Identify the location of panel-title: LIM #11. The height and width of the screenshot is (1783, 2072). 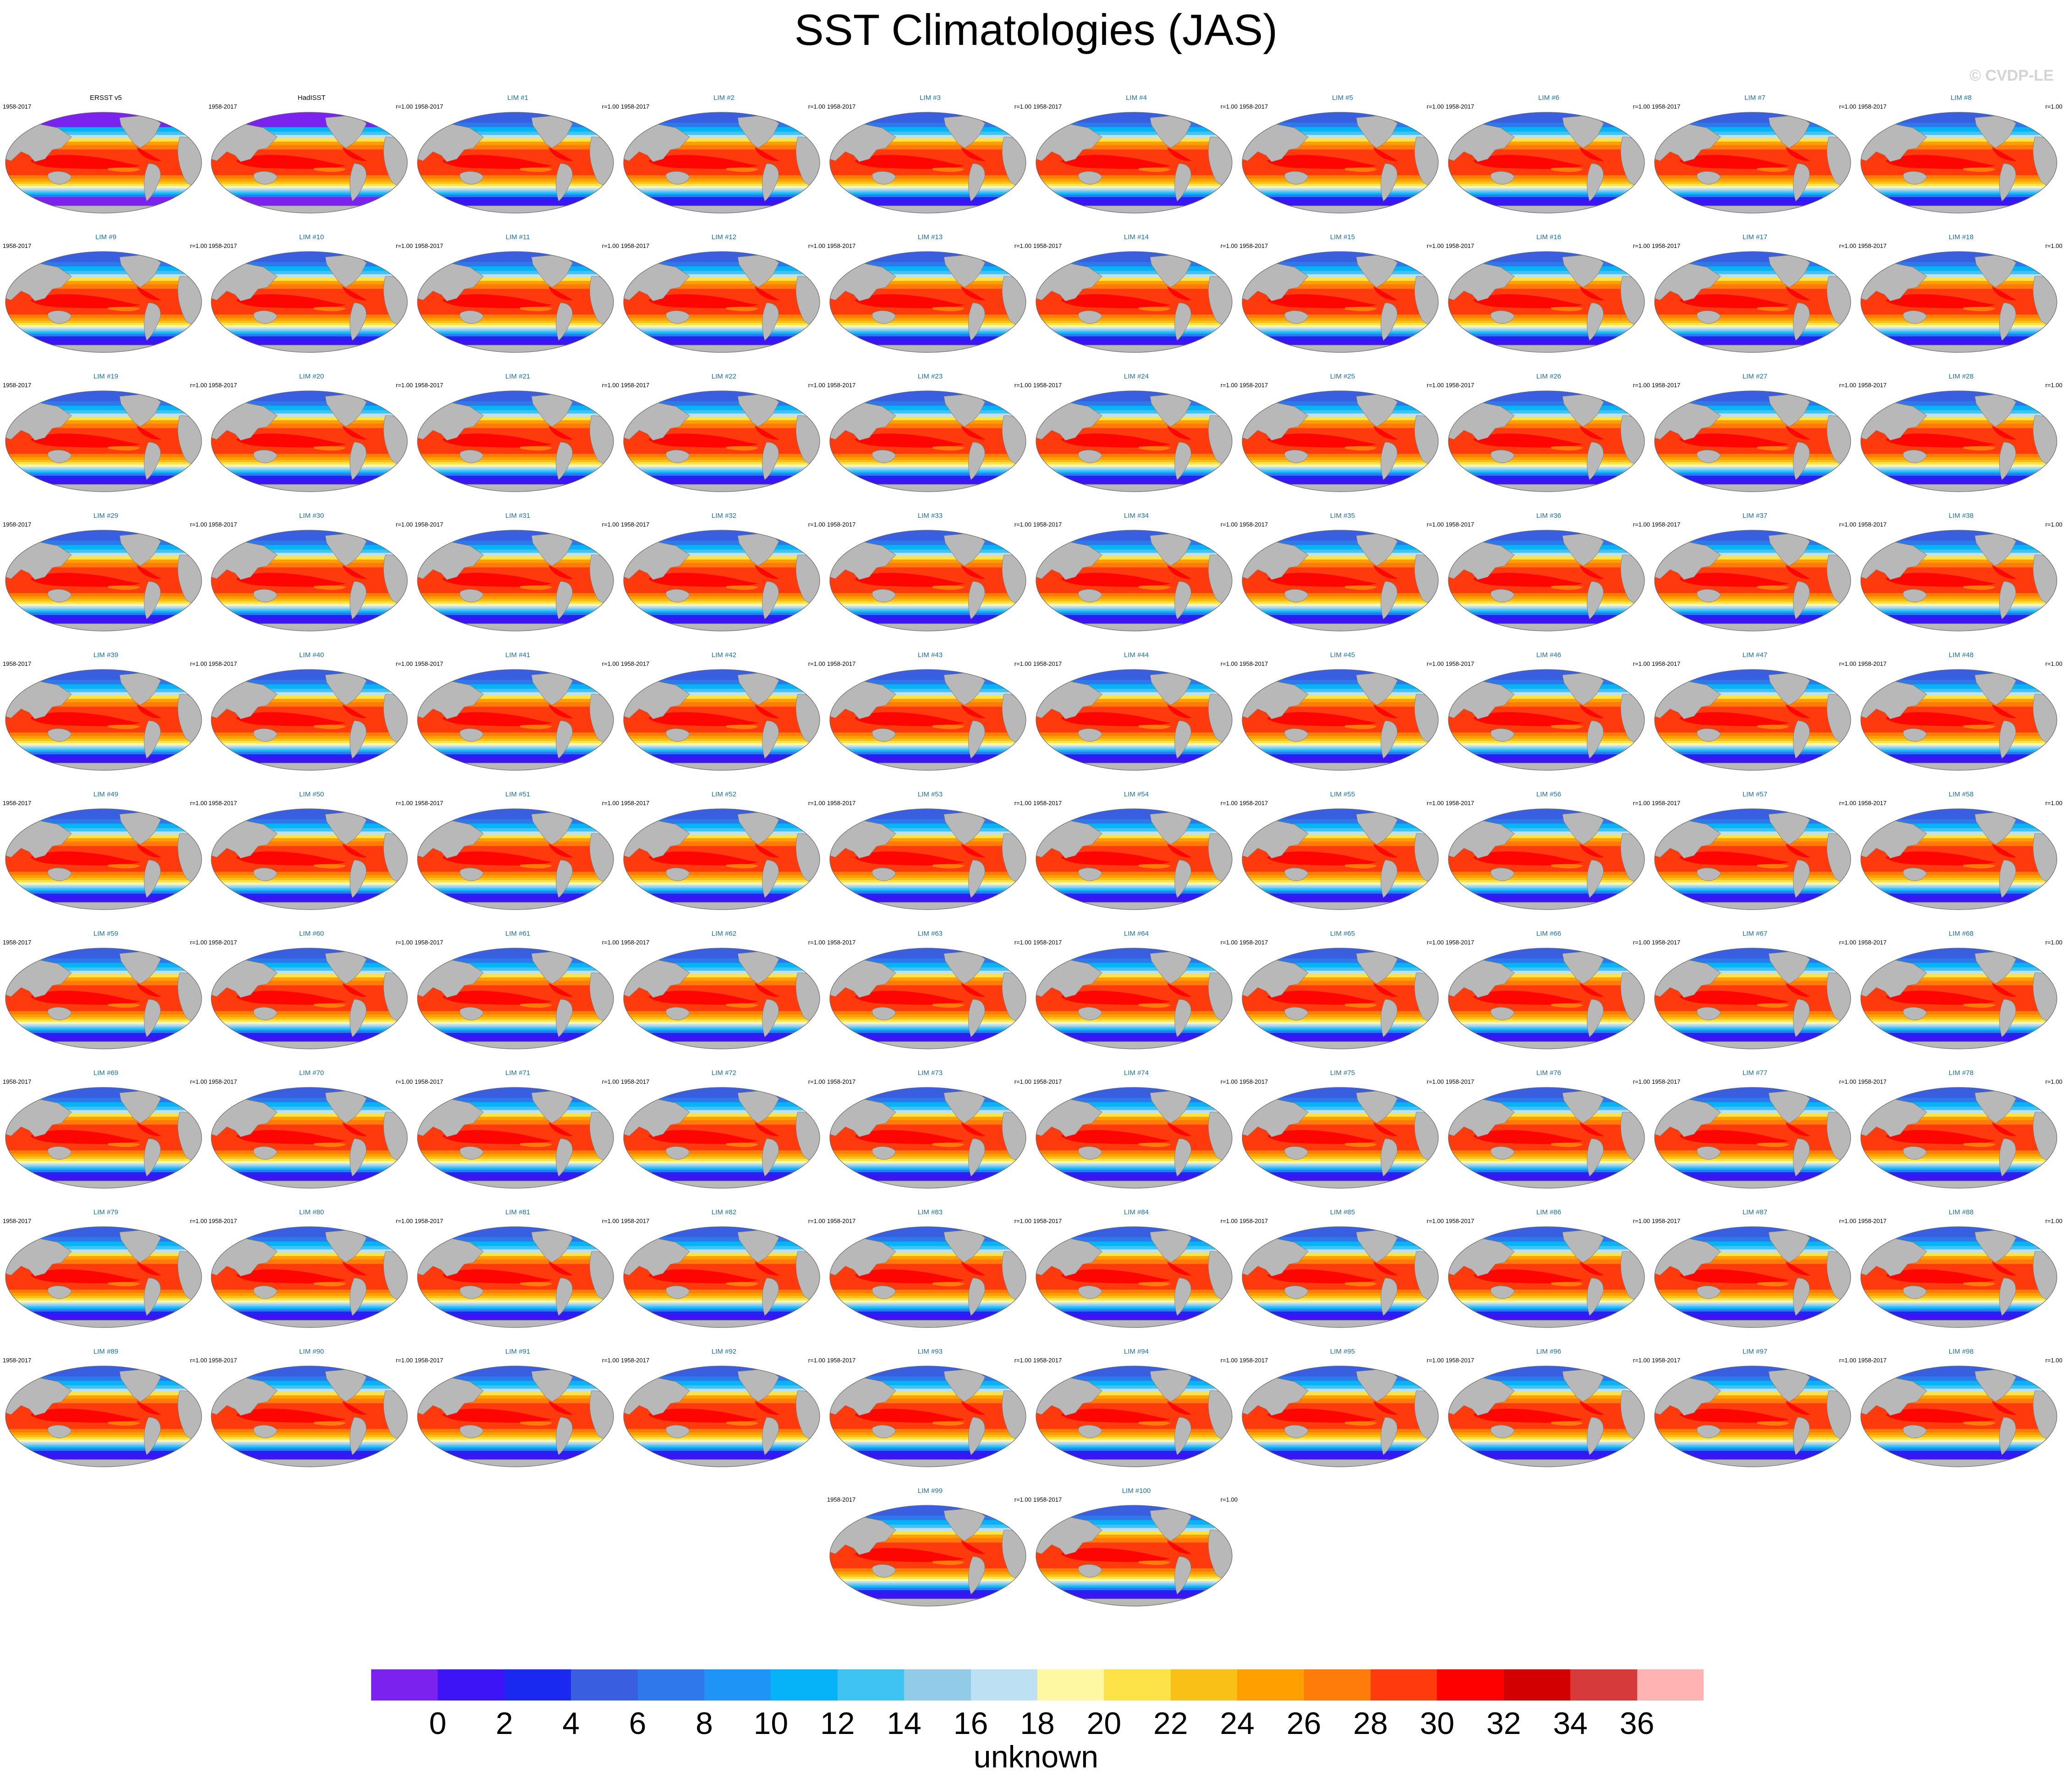
(517, 237).